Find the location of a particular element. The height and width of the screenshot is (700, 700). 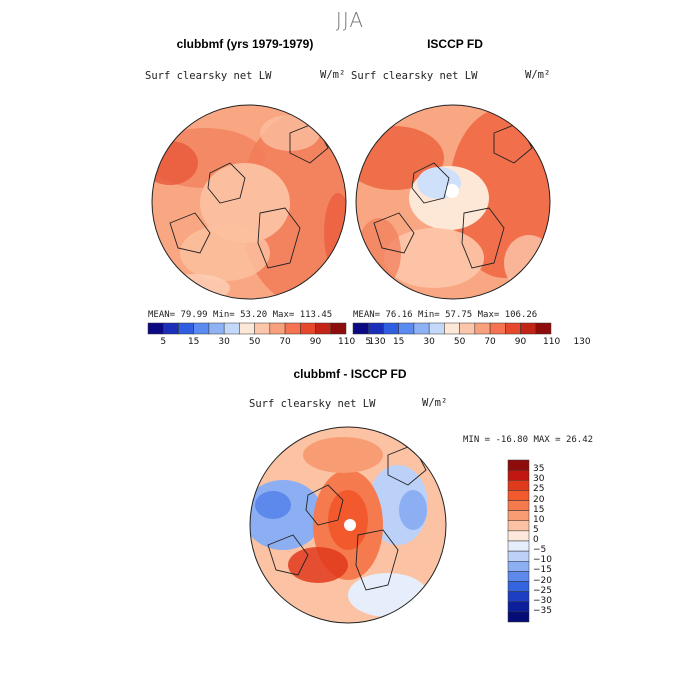

panel2-title: ISCCP FD is located at coordinates (455, 44).